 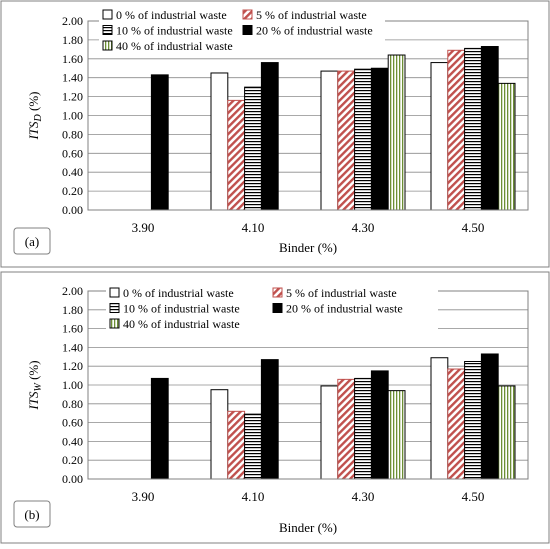 I want to click on panel-a-y-tick-label: 2.00, so click(x=72, y=21).